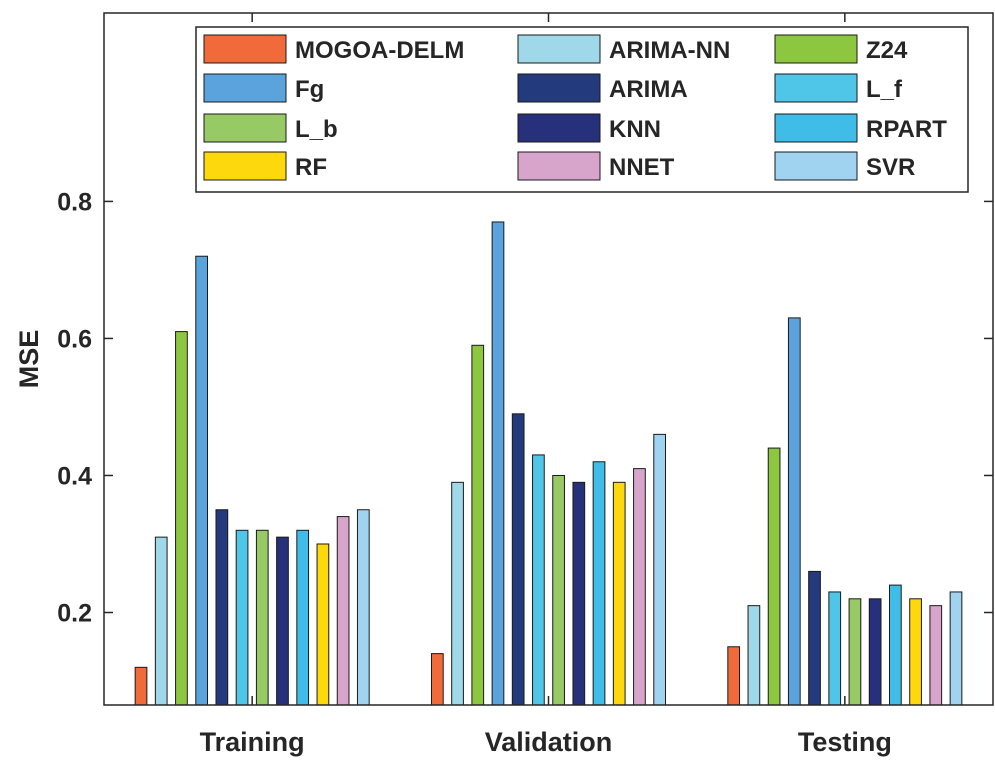 This screenshot has width=995, height=762. I want to click on legend-swatch-l-f, so click(816, 88).